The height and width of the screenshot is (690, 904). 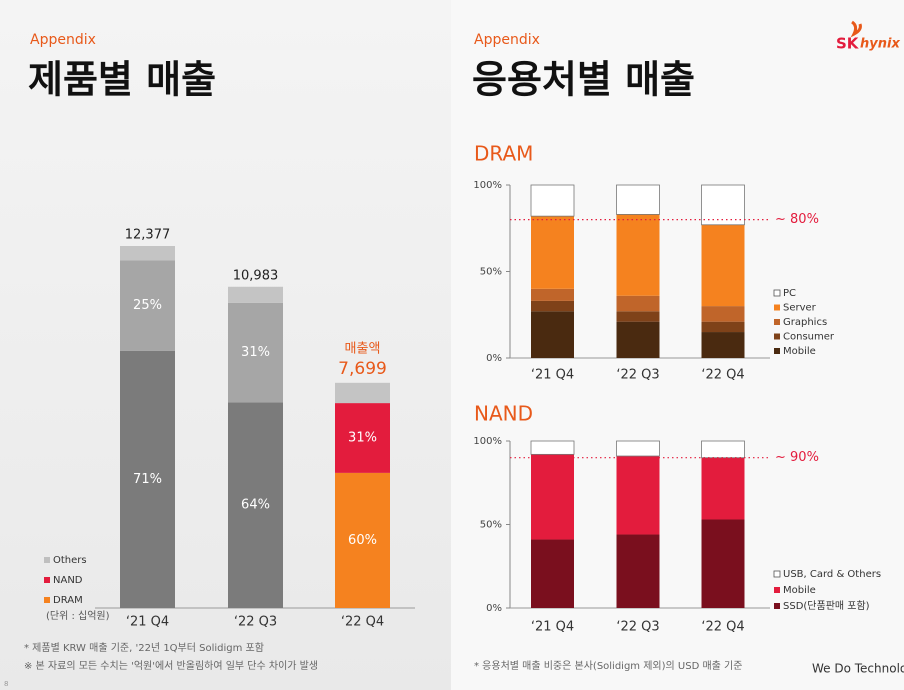 What do you see at coordinates (78, 615) in the screenshot?
I see `unit-note: (단위 : 십억원)` at bounding box center [78, 615].